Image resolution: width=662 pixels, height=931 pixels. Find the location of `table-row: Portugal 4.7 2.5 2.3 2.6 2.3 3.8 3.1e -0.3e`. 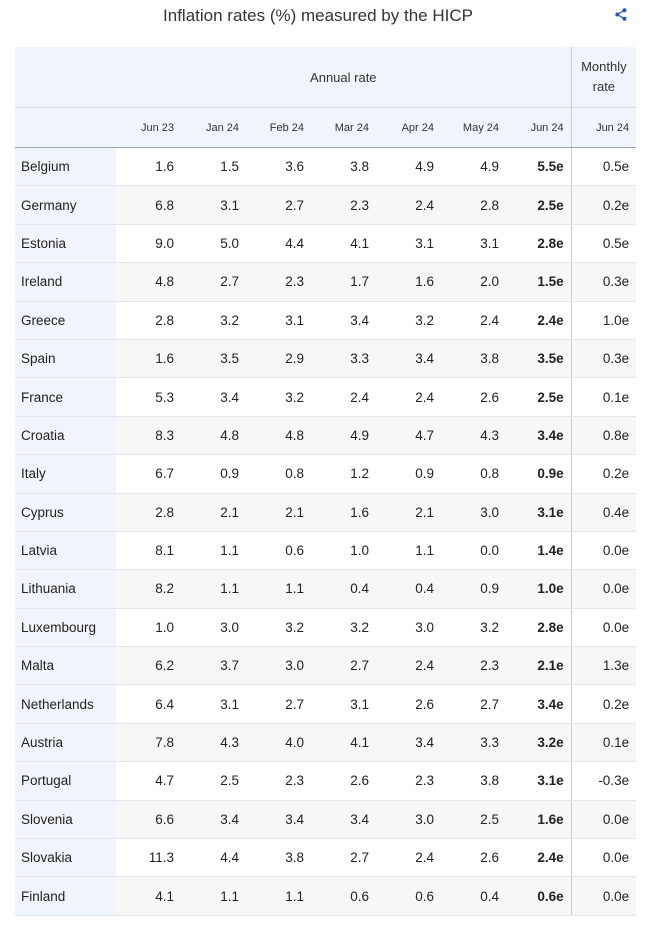

table-row: Portugal 4.7 2.5 2.3 2.6 2.3 3.8 3.1e -0.3e is located at coordinates (326, 781).